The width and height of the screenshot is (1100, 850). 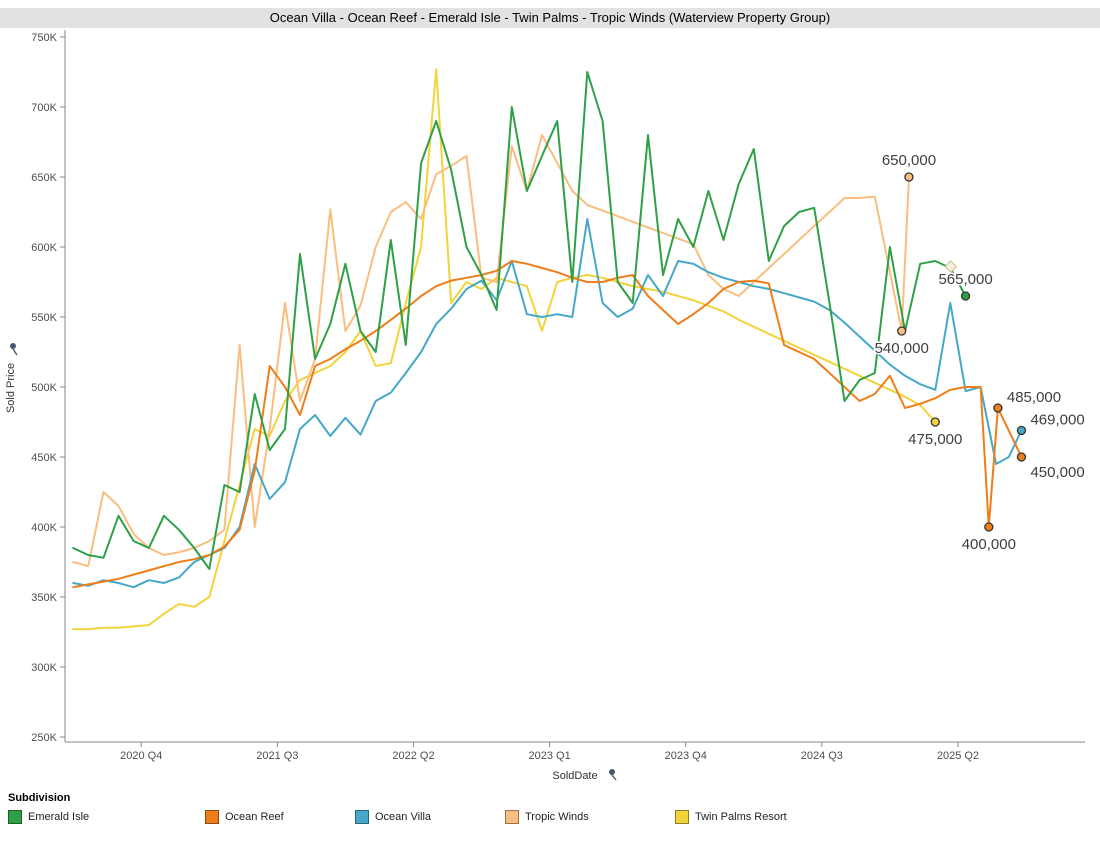 What do you see at coordinates (44, 388) in the screenshot?
I see `y-tick-label: 500K` at bounding box center [44, 388].